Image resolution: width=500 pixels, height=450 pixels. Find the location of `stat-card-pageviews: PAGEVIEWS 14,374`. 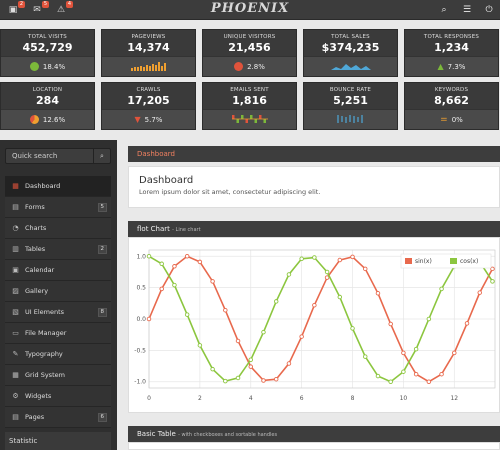

stat-card-pageviews: PAGEVIEWS 14,374 is located at coordinates (148, 53).